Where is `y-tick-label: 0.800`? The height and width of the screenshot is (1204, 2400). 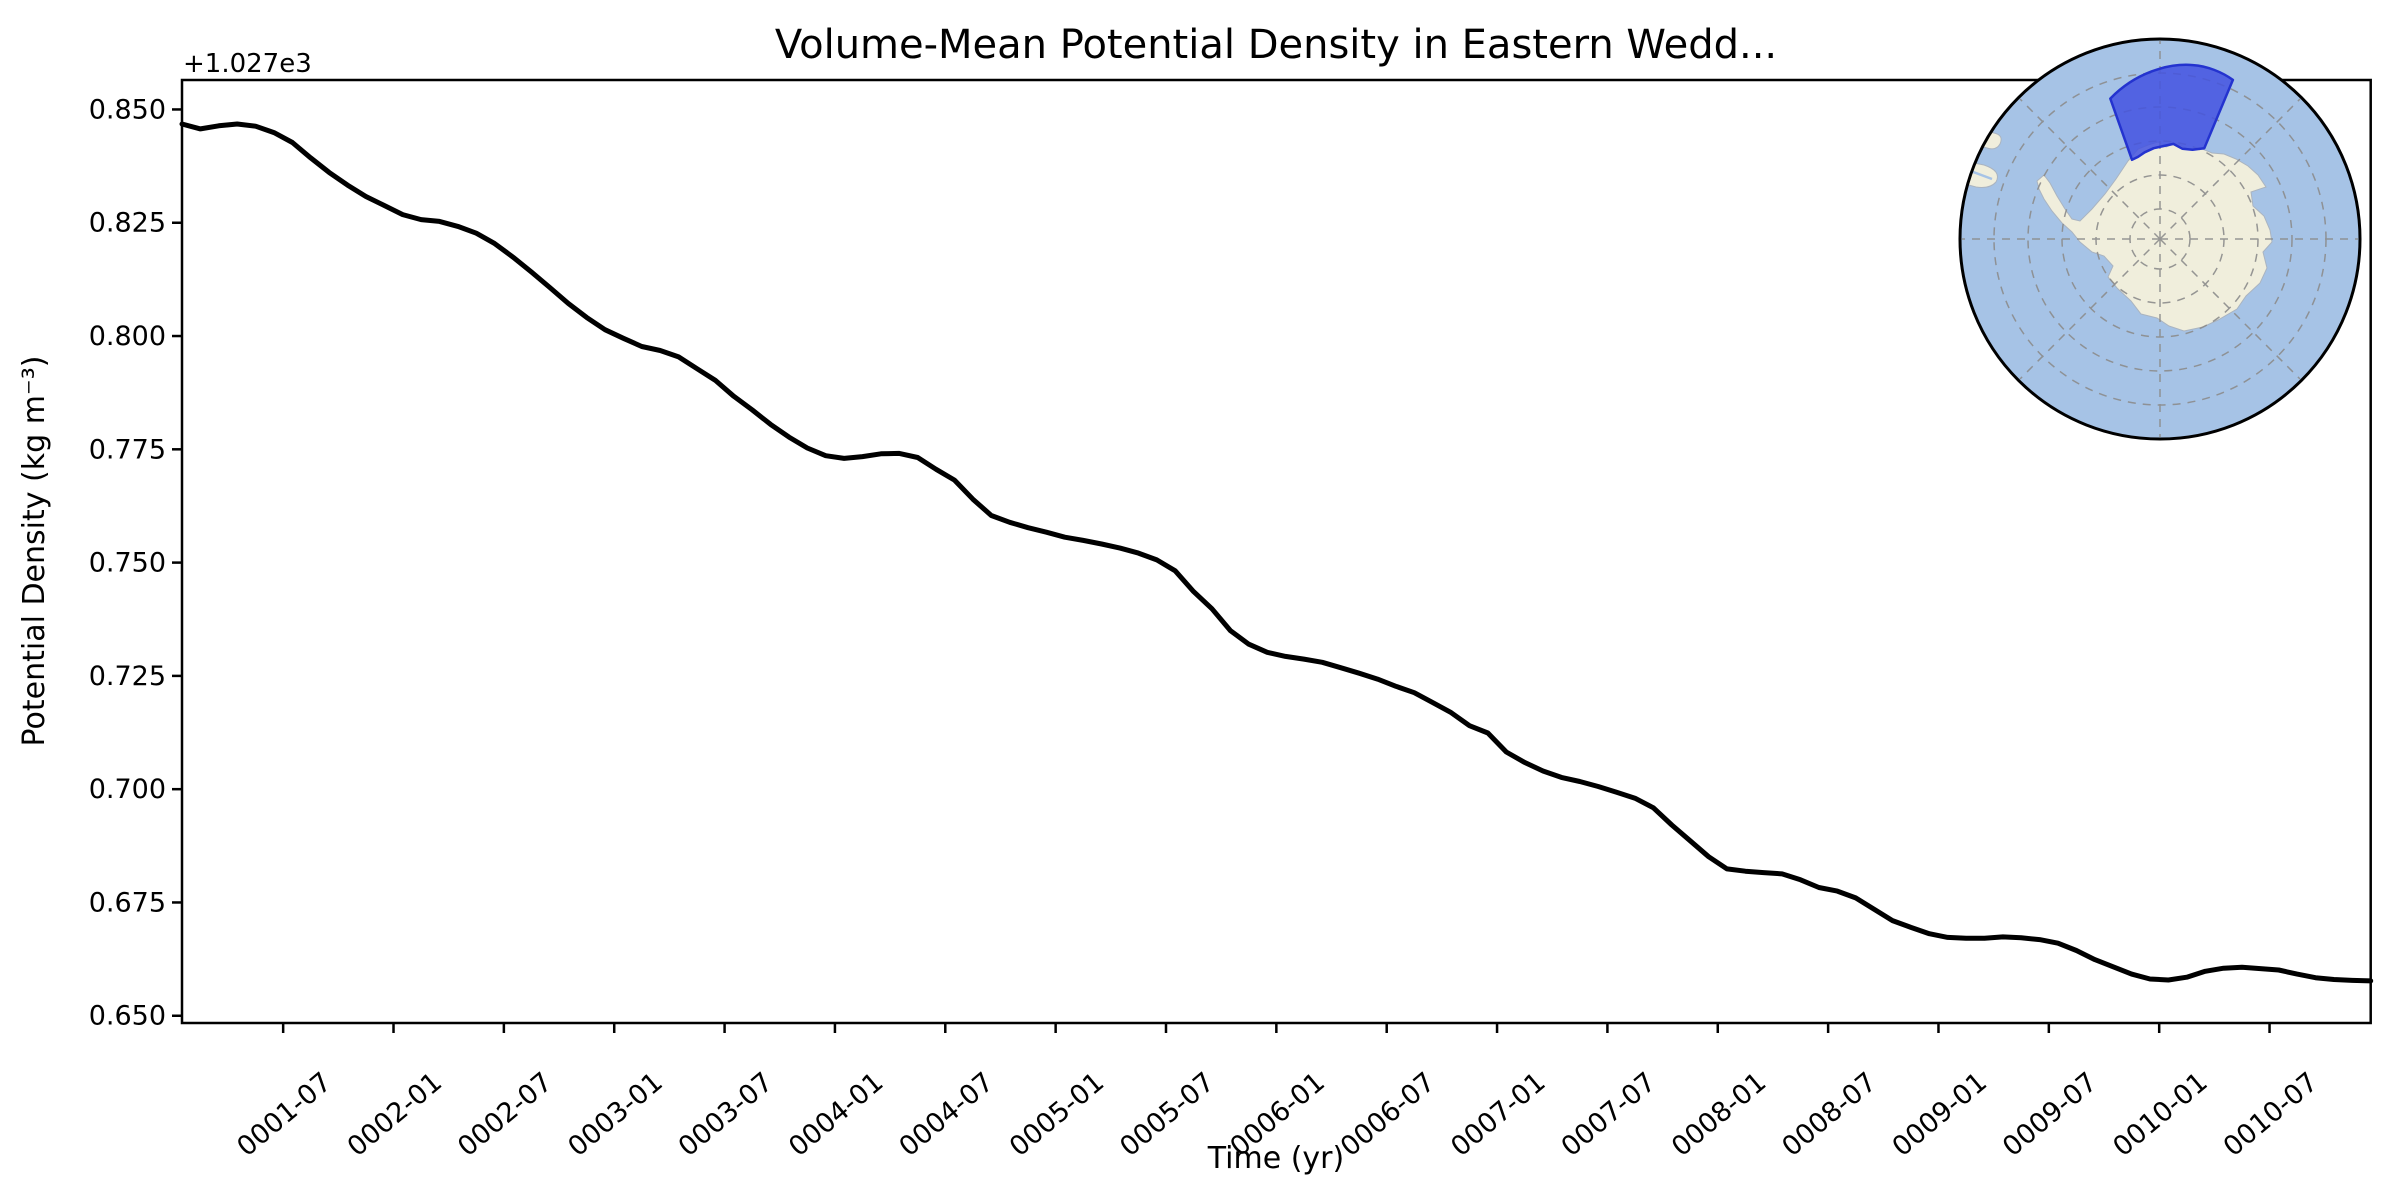
y-tick-label: 0.800 is located at coordinates (127, 336).